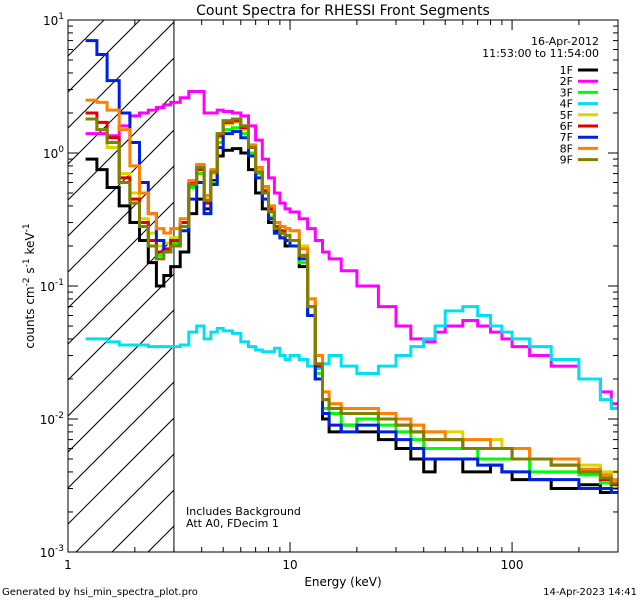 The image size is (640, 600). Describe the element at coordinates (243, 511) in the screenshot. I see `annotation-background: Includes Background` at that location.